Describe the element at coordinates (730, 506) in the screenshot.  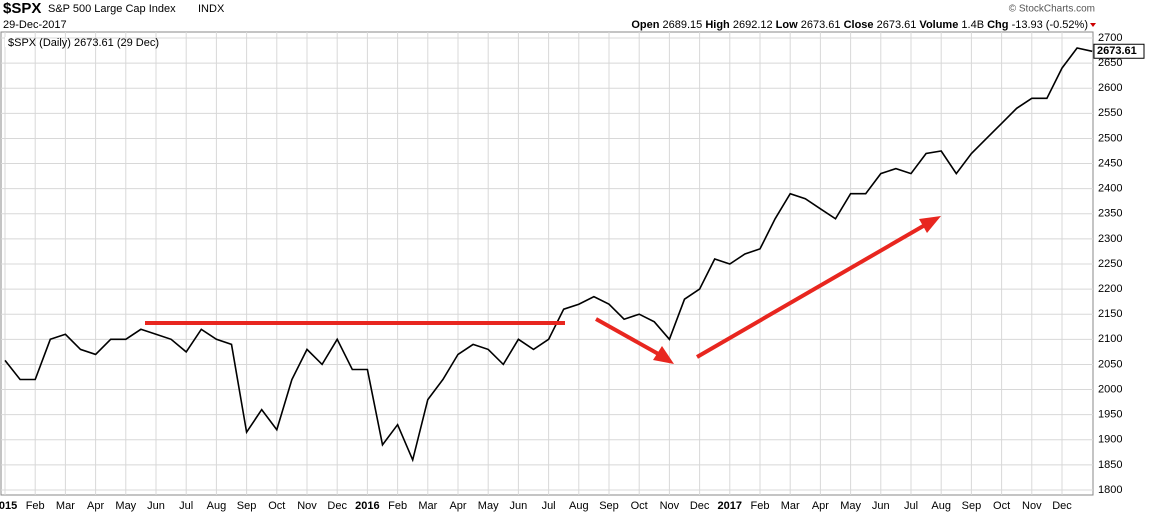
I see `x-tick-label: 2017` at that location.